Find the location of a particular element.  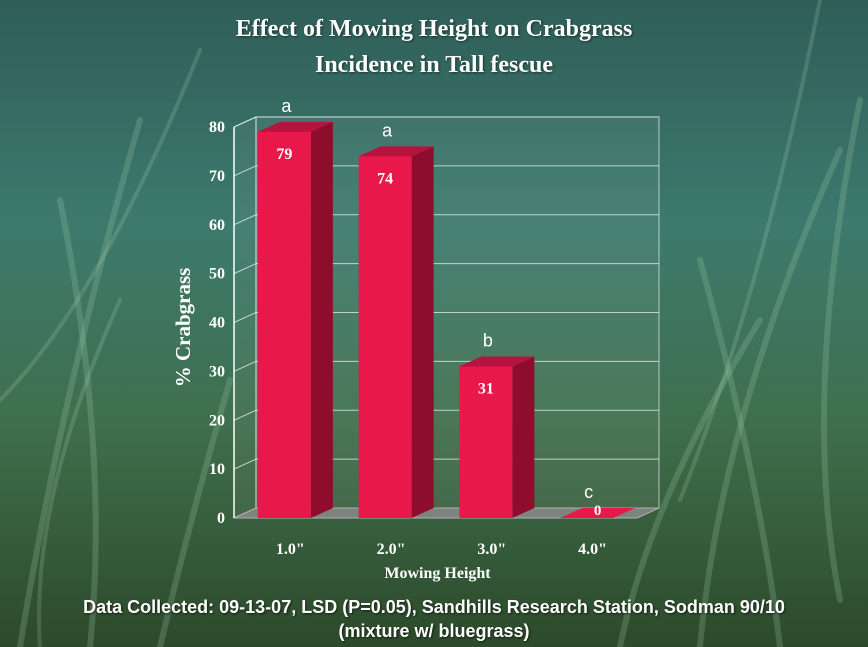

bar-value-label: 31 is located at coordinates (486, 388).